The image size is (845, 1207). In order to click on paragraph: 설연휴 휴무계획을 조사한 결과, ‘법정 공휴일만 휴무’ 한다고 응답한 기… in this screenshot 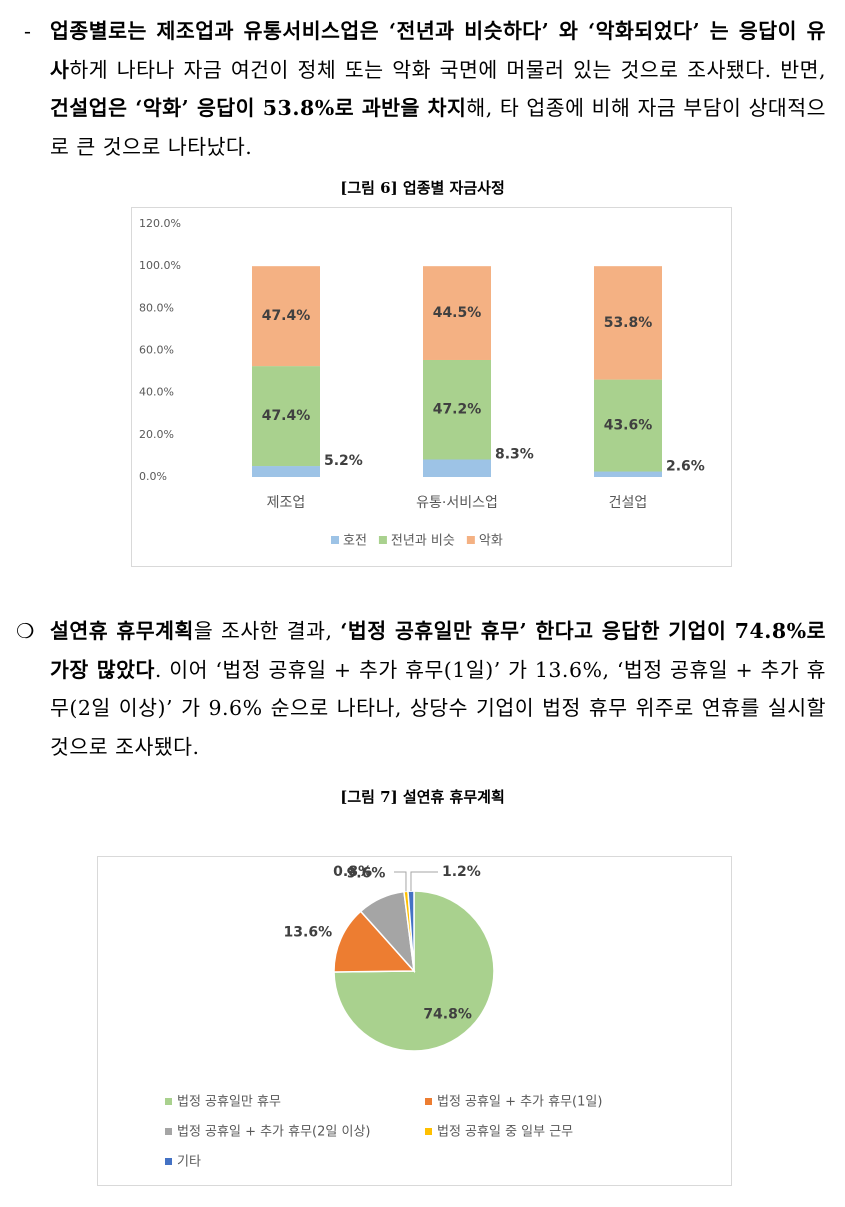, I will do `click(438, 689)`.